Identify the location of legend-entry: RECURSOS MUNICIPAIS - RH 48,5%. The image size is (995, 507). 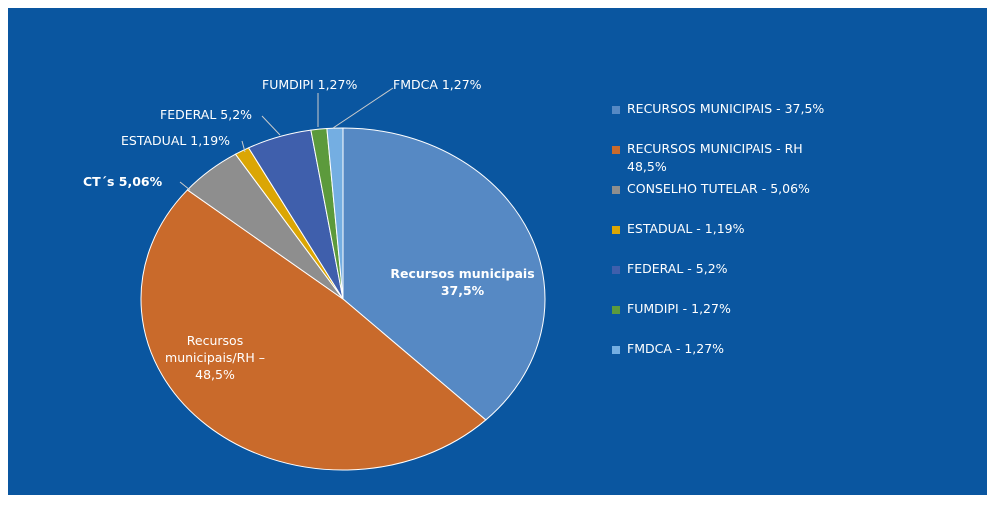
(719, 158).